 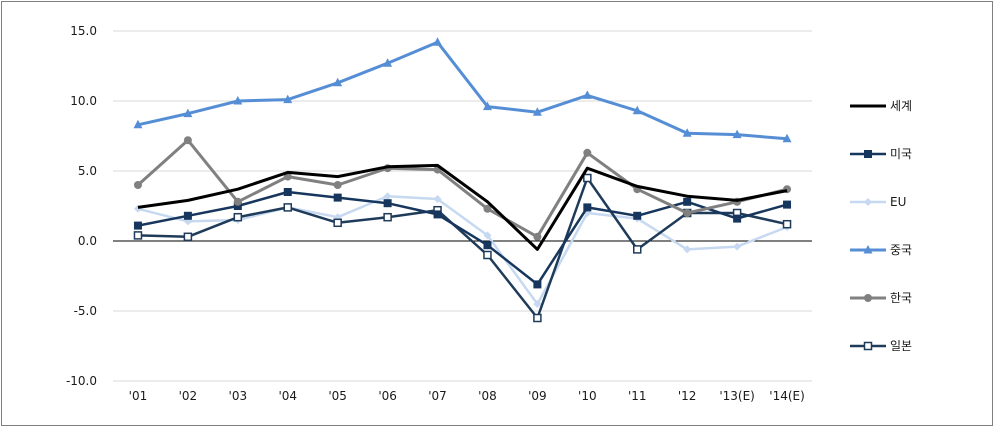 What do you see at coordinates (637, 396) in the screenshot?
I see `x-tick-label: '11` at bounding box center [637, 396].